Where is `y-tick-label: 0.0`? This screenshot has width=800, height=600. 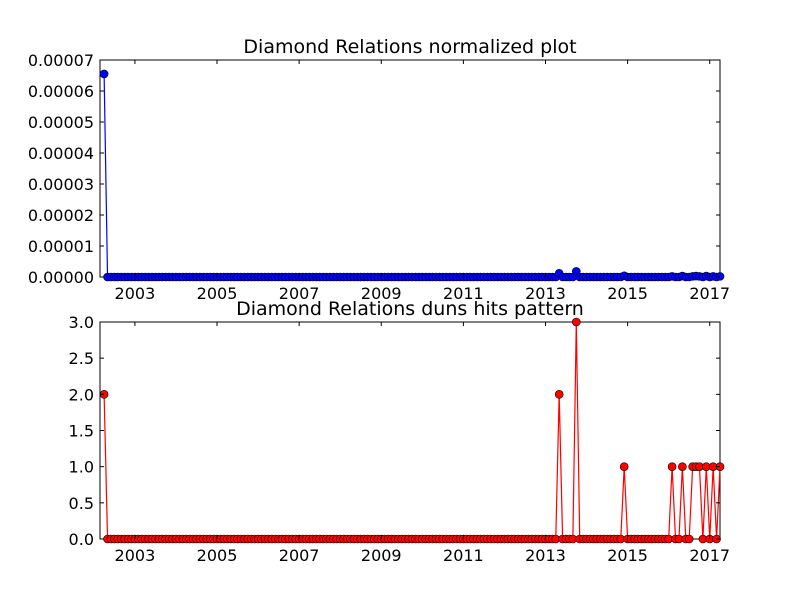
y-tick-label: 0.0 is located at coordinates (81, 539).